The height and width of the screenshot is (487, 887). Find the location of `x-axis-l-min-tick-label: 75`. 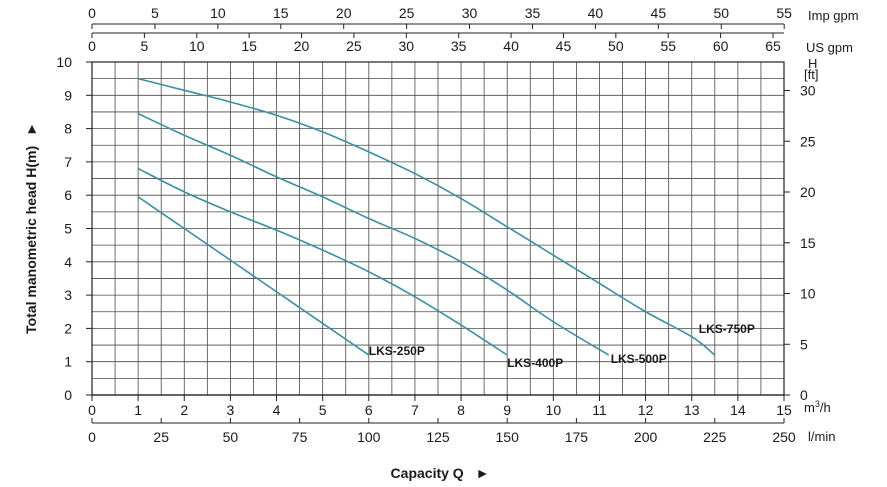

x-axis-l-min-tick-label: 75 is located at coordinates (300, 437).